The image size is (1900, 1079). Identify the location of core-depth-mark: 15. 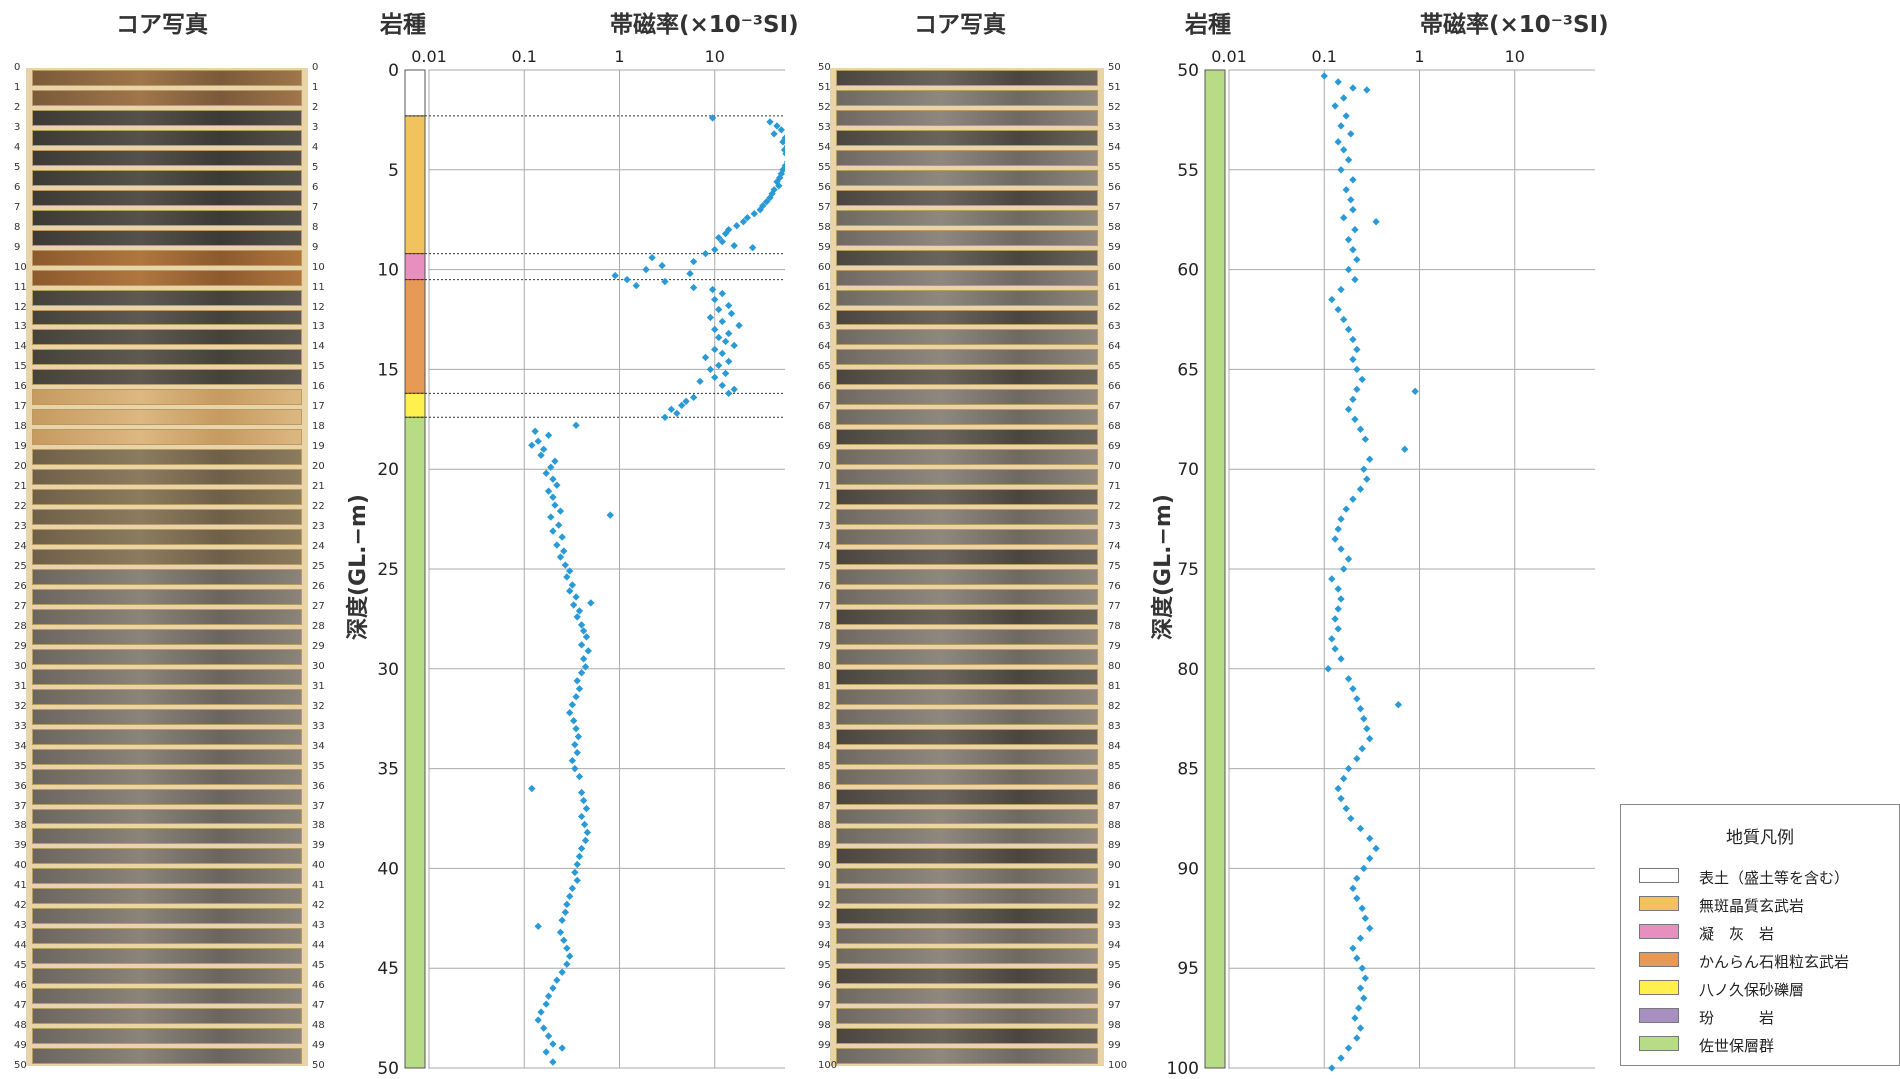
(318, 367).